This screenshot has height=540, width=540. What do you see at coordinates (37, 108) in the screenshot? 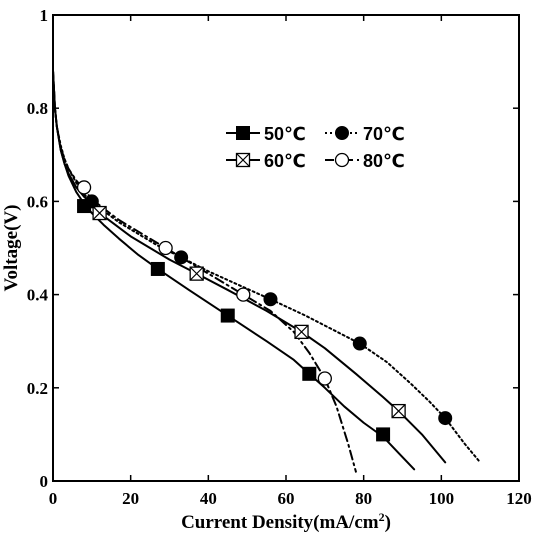
I see `y-tick-label: 0.8` at bounding box center [37, 108].